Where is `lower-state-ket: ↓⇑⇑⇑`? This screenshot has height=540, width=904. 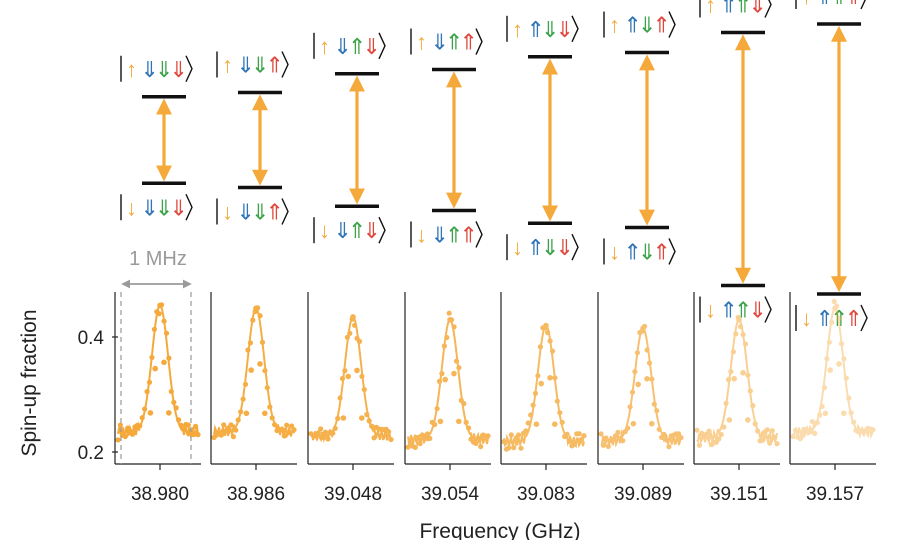
lower-state-ket: ↓⇑⇑⇑ is located at coordinates (831, 318).